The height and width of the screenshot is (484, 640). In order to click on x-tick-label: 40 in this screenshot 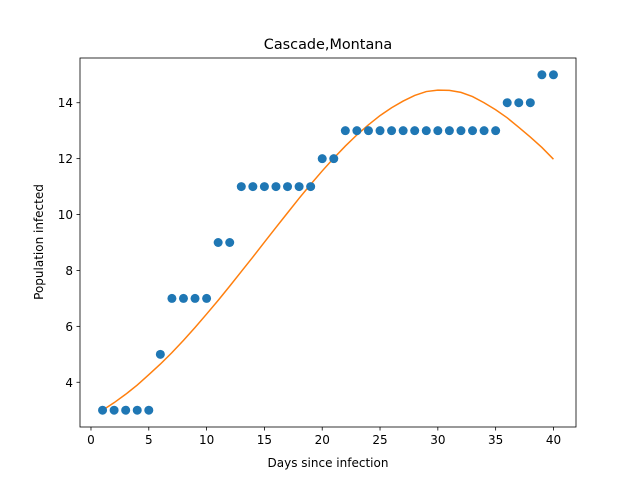, I will do `click(553, 440)`.